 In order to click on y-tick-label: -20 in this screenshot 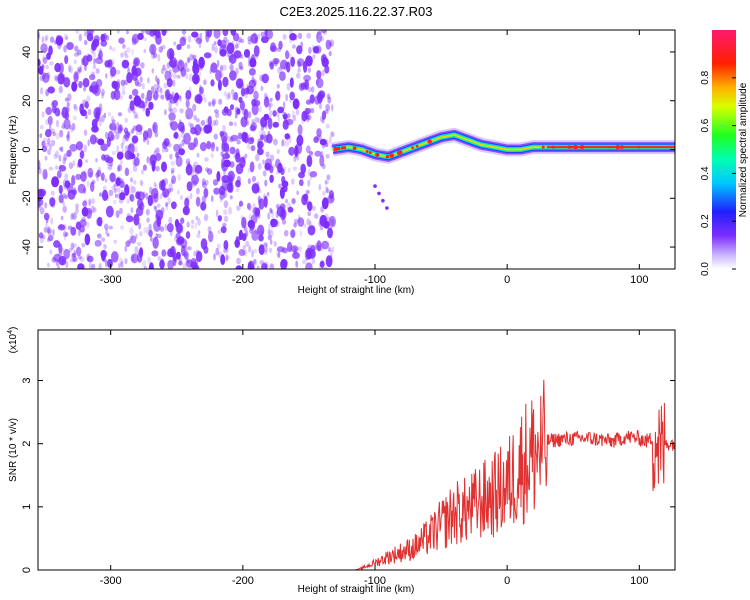, I will do `click(27, 198)`.